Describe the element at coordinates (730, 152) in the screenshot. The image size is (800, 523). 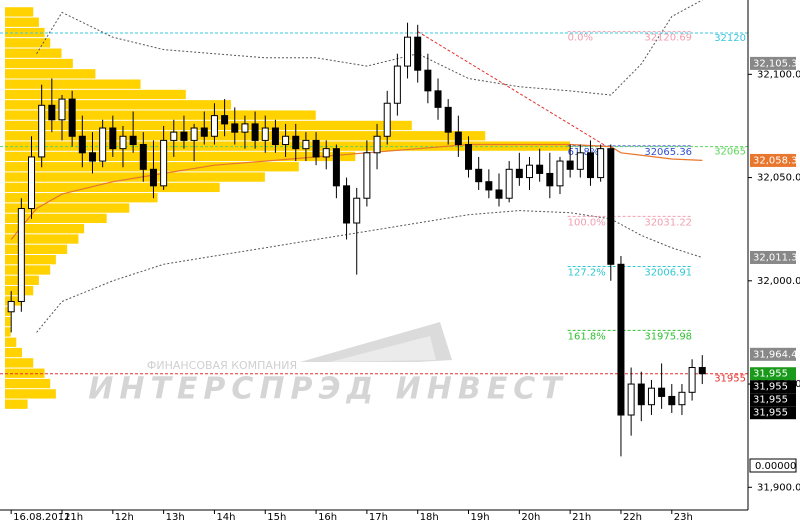
I see `level-label: 32065` at that location.